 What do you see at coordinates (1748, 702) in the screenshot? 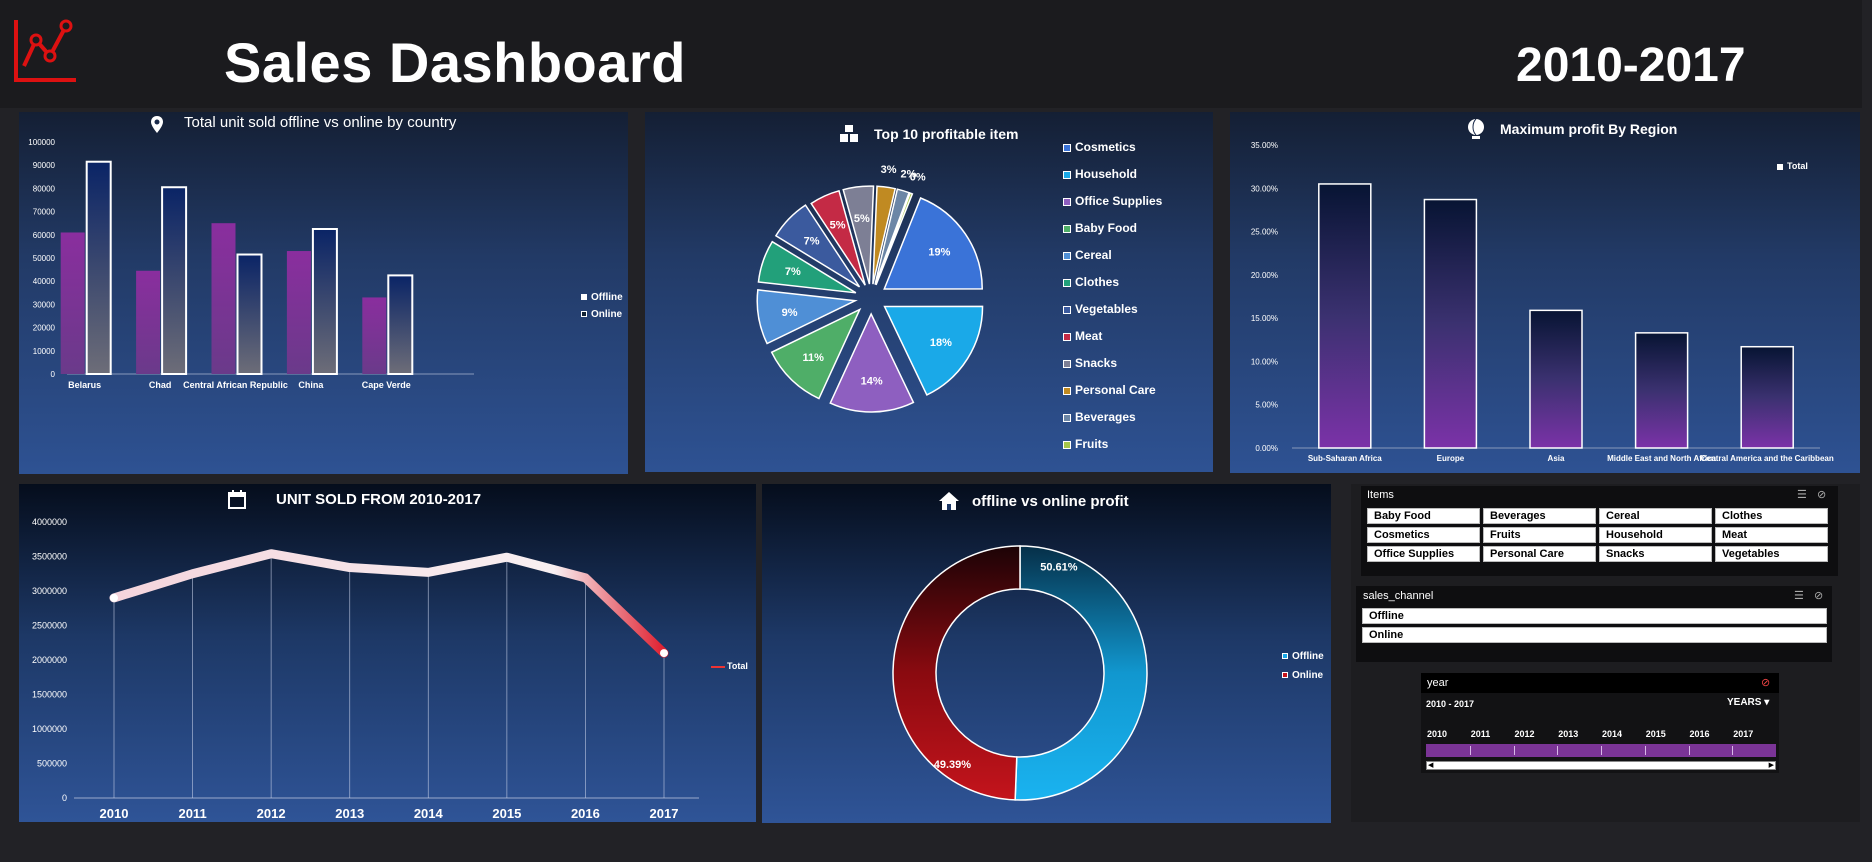
I see `time-level-dropdown: YEARS ▾` at bounding box center [1748, 702].